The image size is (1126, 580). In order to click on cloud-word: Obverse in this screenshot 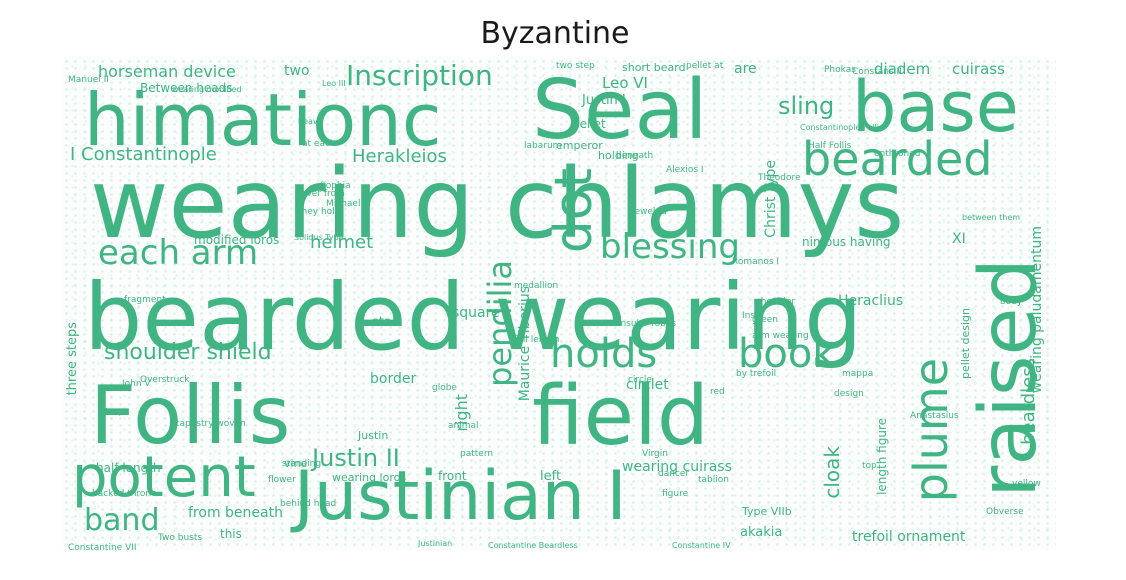, I will do `click(1005, 512)`.